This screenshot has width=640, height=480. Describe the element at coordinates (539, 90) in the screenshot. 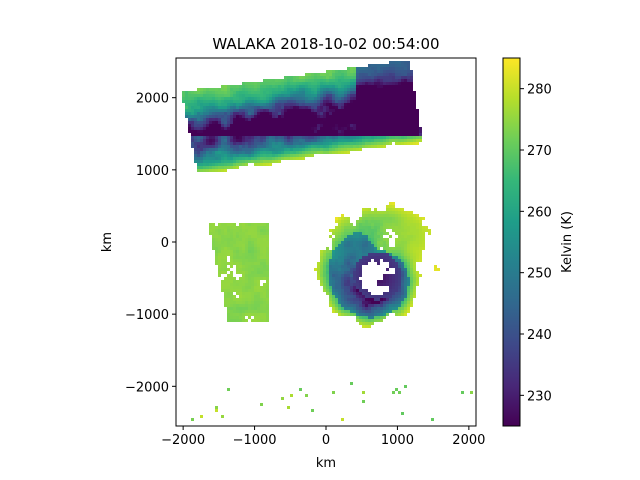

I see `colorbar-tick-label: 280` at that location.